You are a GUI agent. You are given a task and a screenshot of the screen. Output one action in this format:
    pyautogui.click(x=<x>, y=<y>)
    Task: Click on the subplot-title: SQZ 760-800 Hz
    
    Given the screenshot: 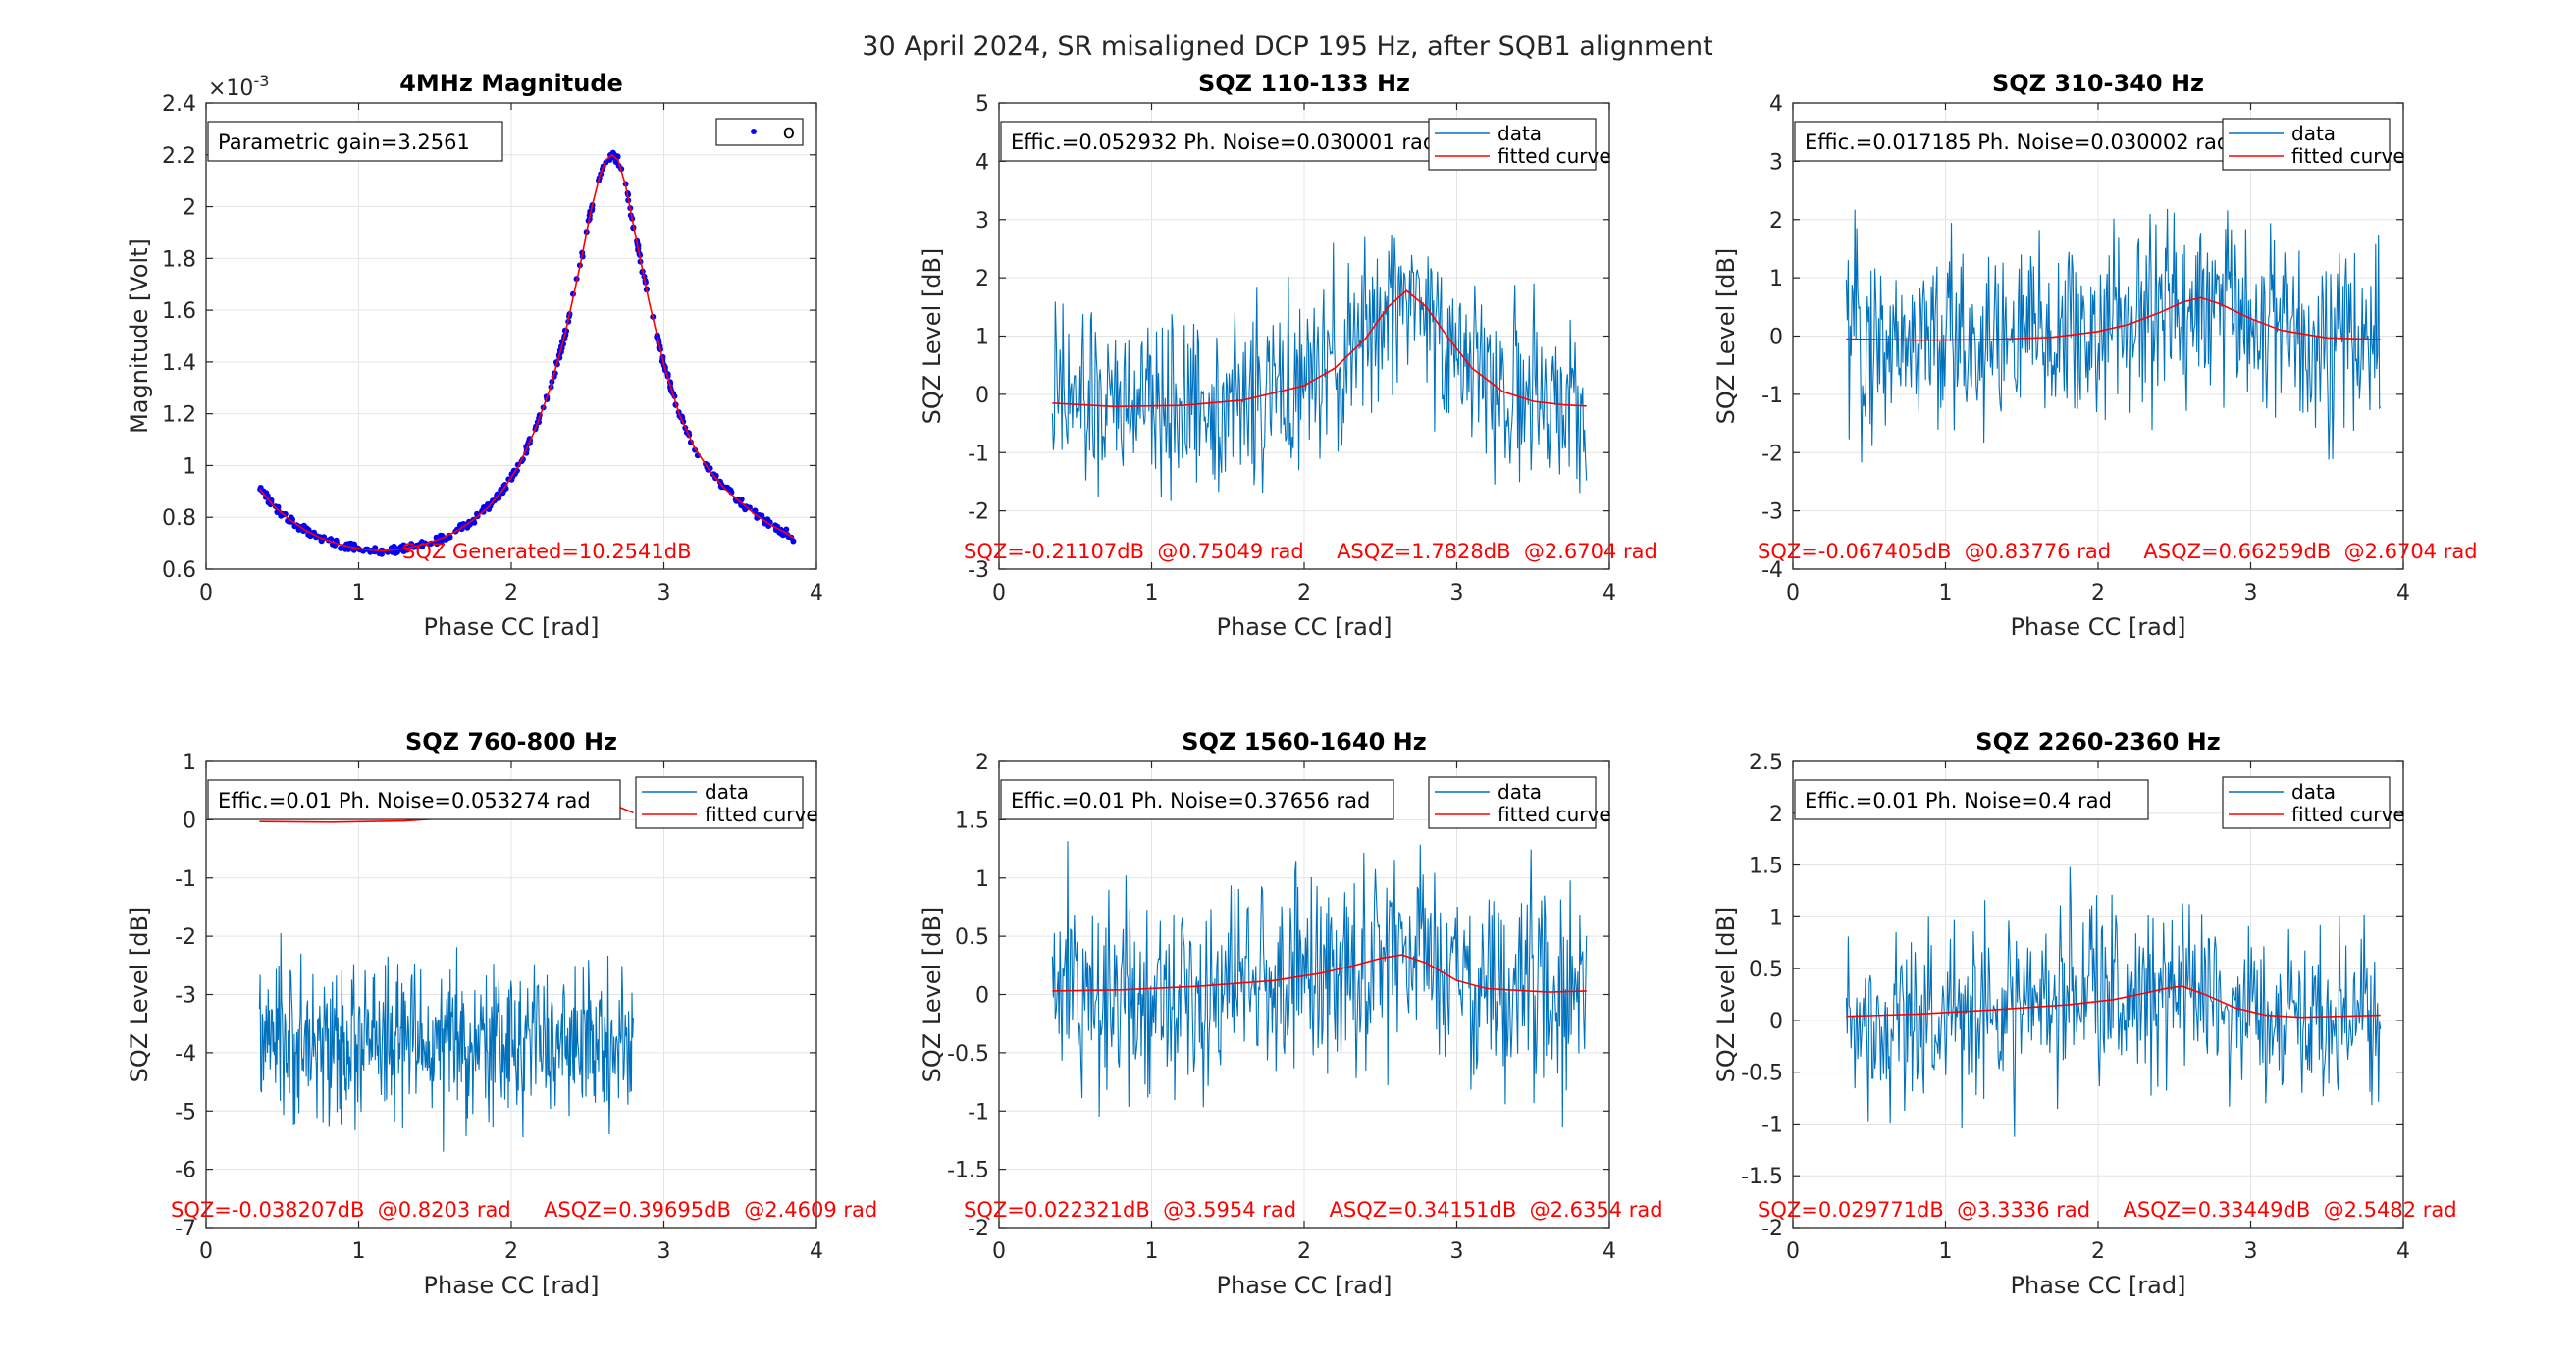 What is the action you would take?
    pyautogui.click(x=511, y=742)
    